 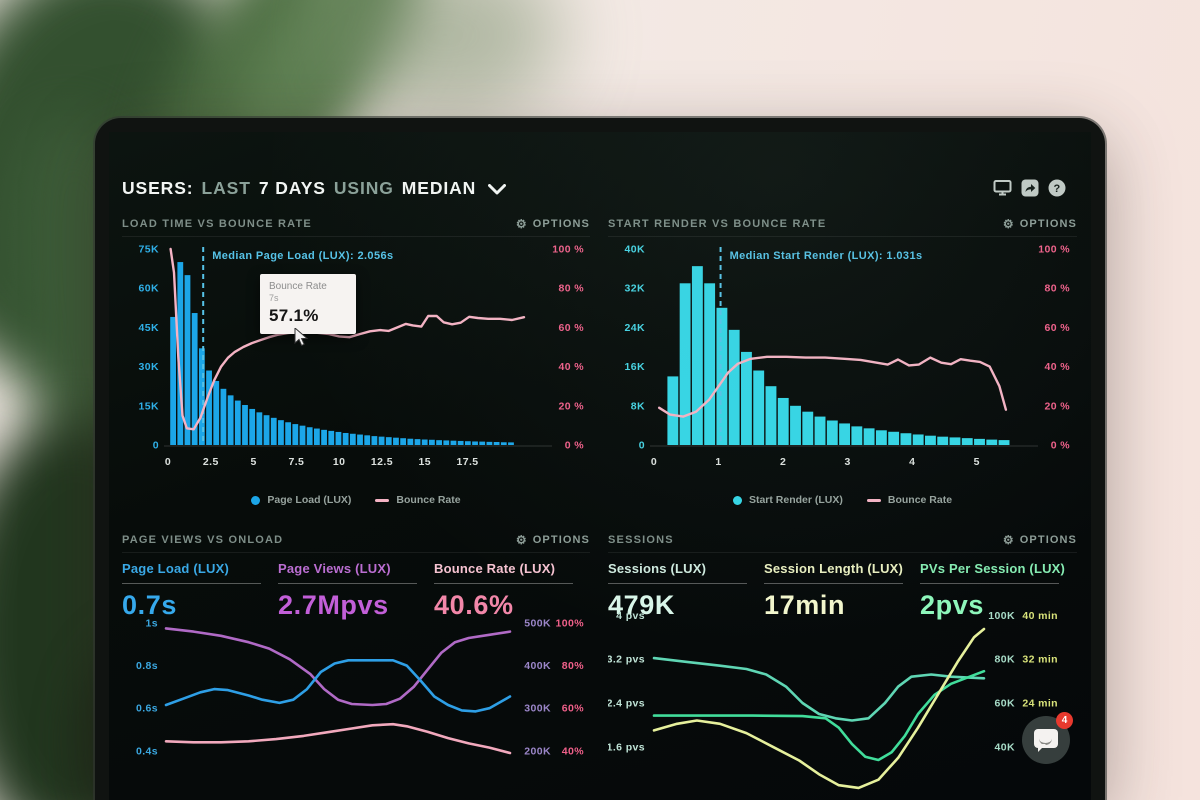 I want to click on display-icon, so click(x=1002, y=188).